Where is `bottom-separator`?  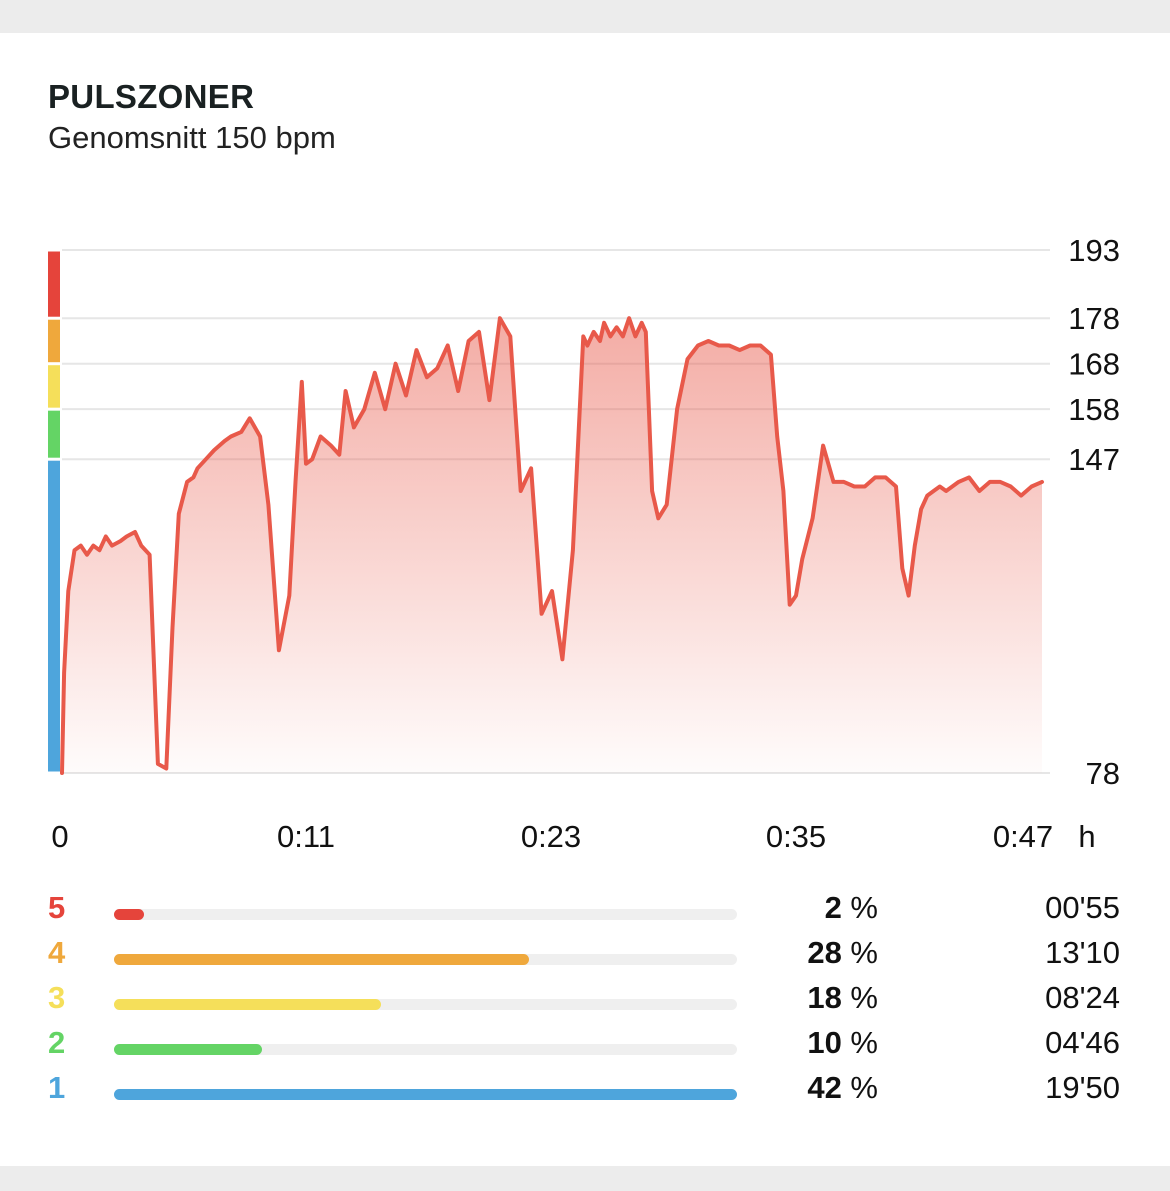
bottom-separator is located at coordinates (585, 1178).